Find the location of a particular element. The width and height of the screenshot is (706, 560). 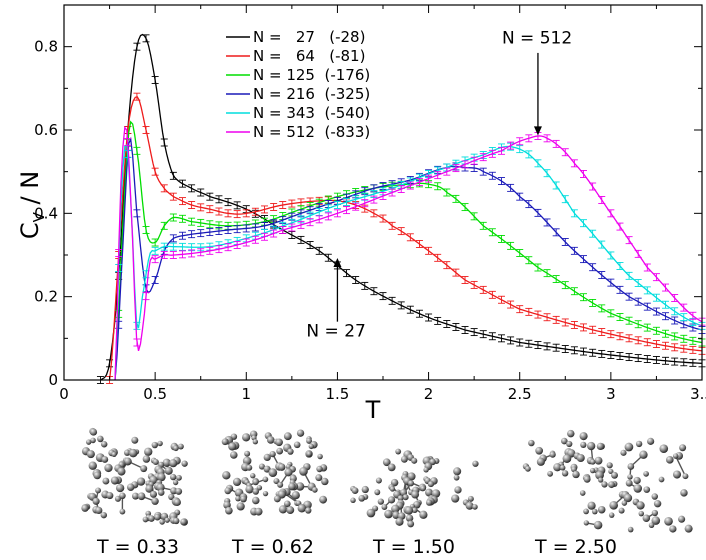

y-tick-label: 0.8 is located at coordinates (46, 47).